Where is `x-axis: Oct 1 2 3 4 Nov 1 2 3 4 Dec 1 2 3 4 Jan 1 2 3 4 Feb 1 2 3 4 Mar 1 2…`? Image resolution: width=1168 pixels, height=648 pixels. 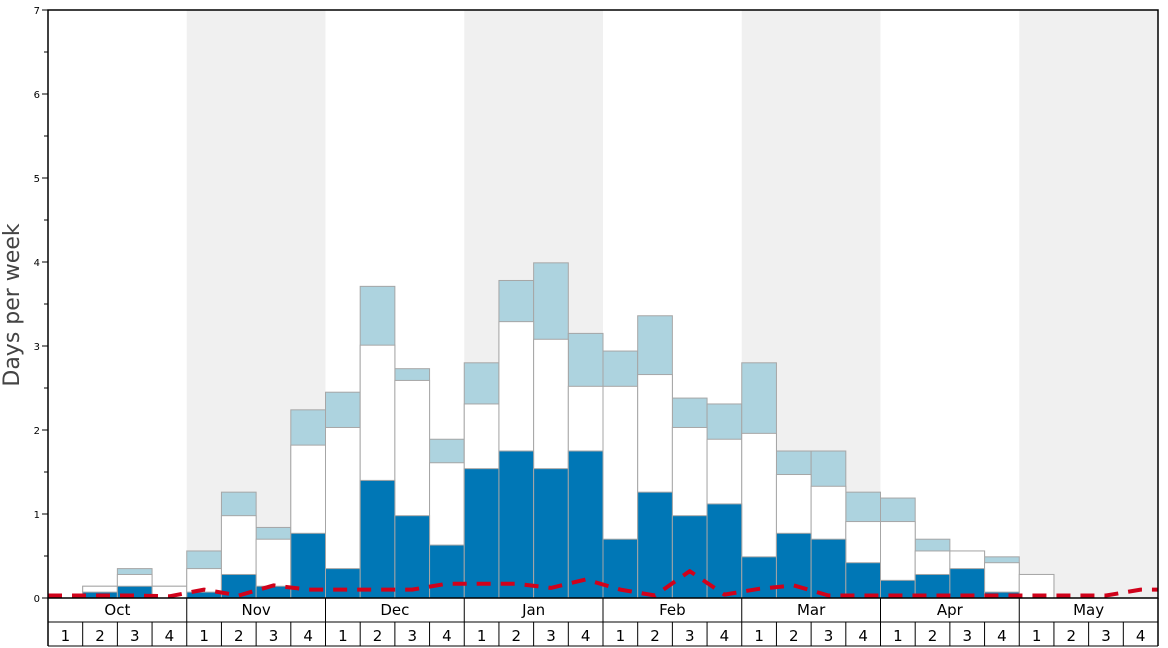
x-axis: Oct 1 2 3 4 Nov 1 2 3 4 Dec 1 2 3 4 Jan 1 2 3 4 Feb 1 2 3 4 Mar 1 2… is located at coordinates (603, 622).